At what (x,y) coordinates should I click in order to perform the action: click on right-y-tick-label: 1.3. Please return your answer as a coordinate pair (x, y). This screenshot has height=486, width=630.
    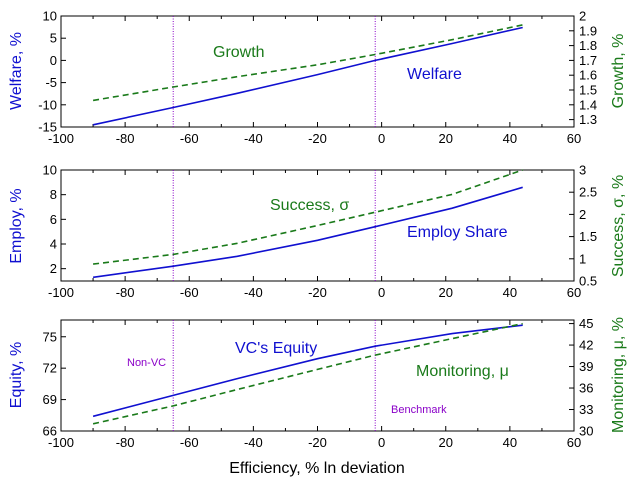
    Looking at the image, I should click on (588, 119).